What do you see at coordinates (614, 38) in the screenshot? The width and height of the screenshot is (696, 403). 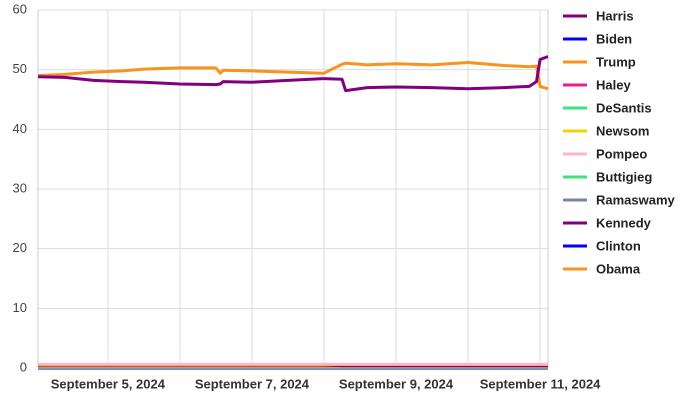 I see `legend-label: Biden` at bounding box center [614, 38].